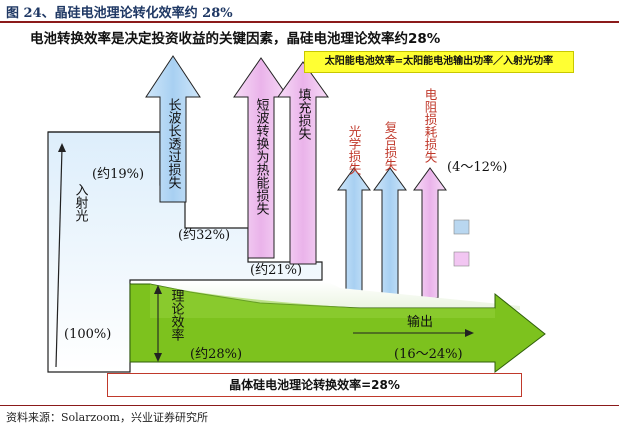 The image size is (619, 427). Describe the element at coordinates (309, 22) in the screenshot. I see `title-rule` at that location.